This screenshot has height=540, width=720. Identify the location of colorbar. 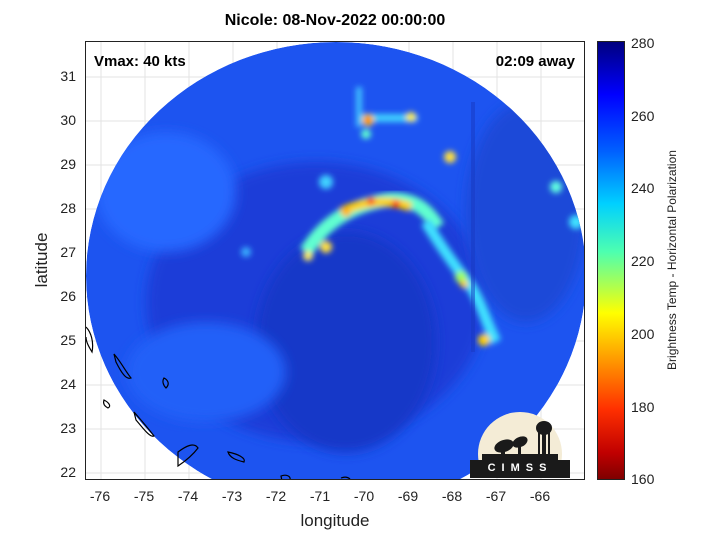
(611, 260).